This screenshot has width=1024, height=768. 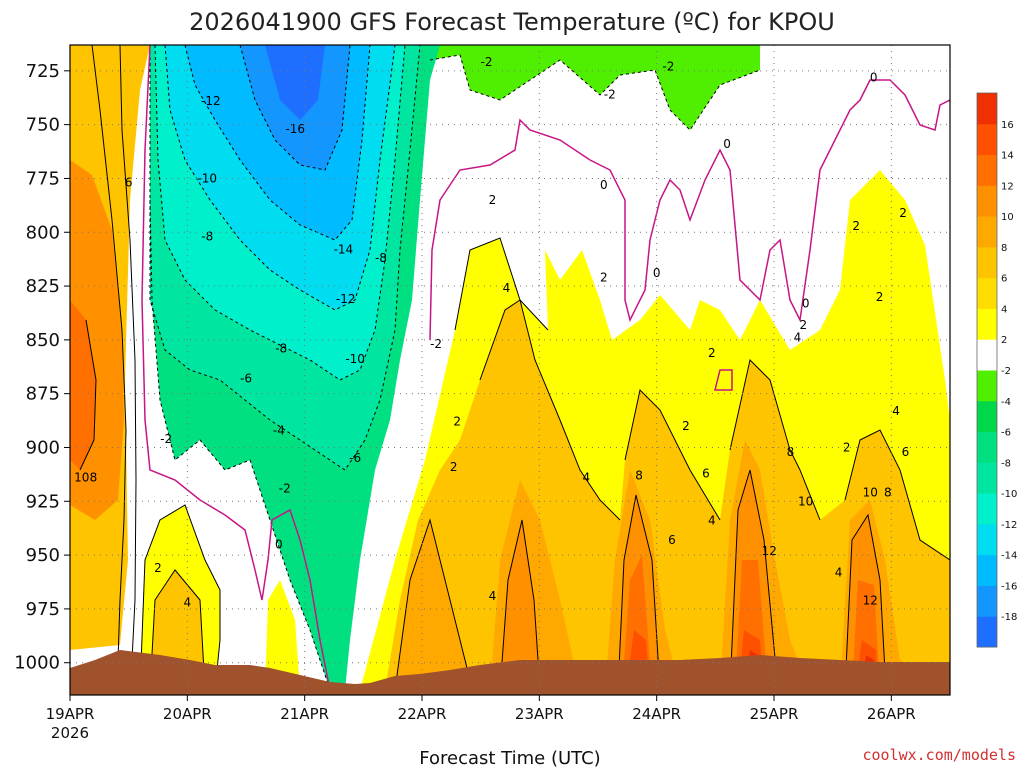 What do you see at coordinates (1007, 186) in the screenshot?
I see `colorbar-tick-label: 12` at bounding box center [1007, 186].